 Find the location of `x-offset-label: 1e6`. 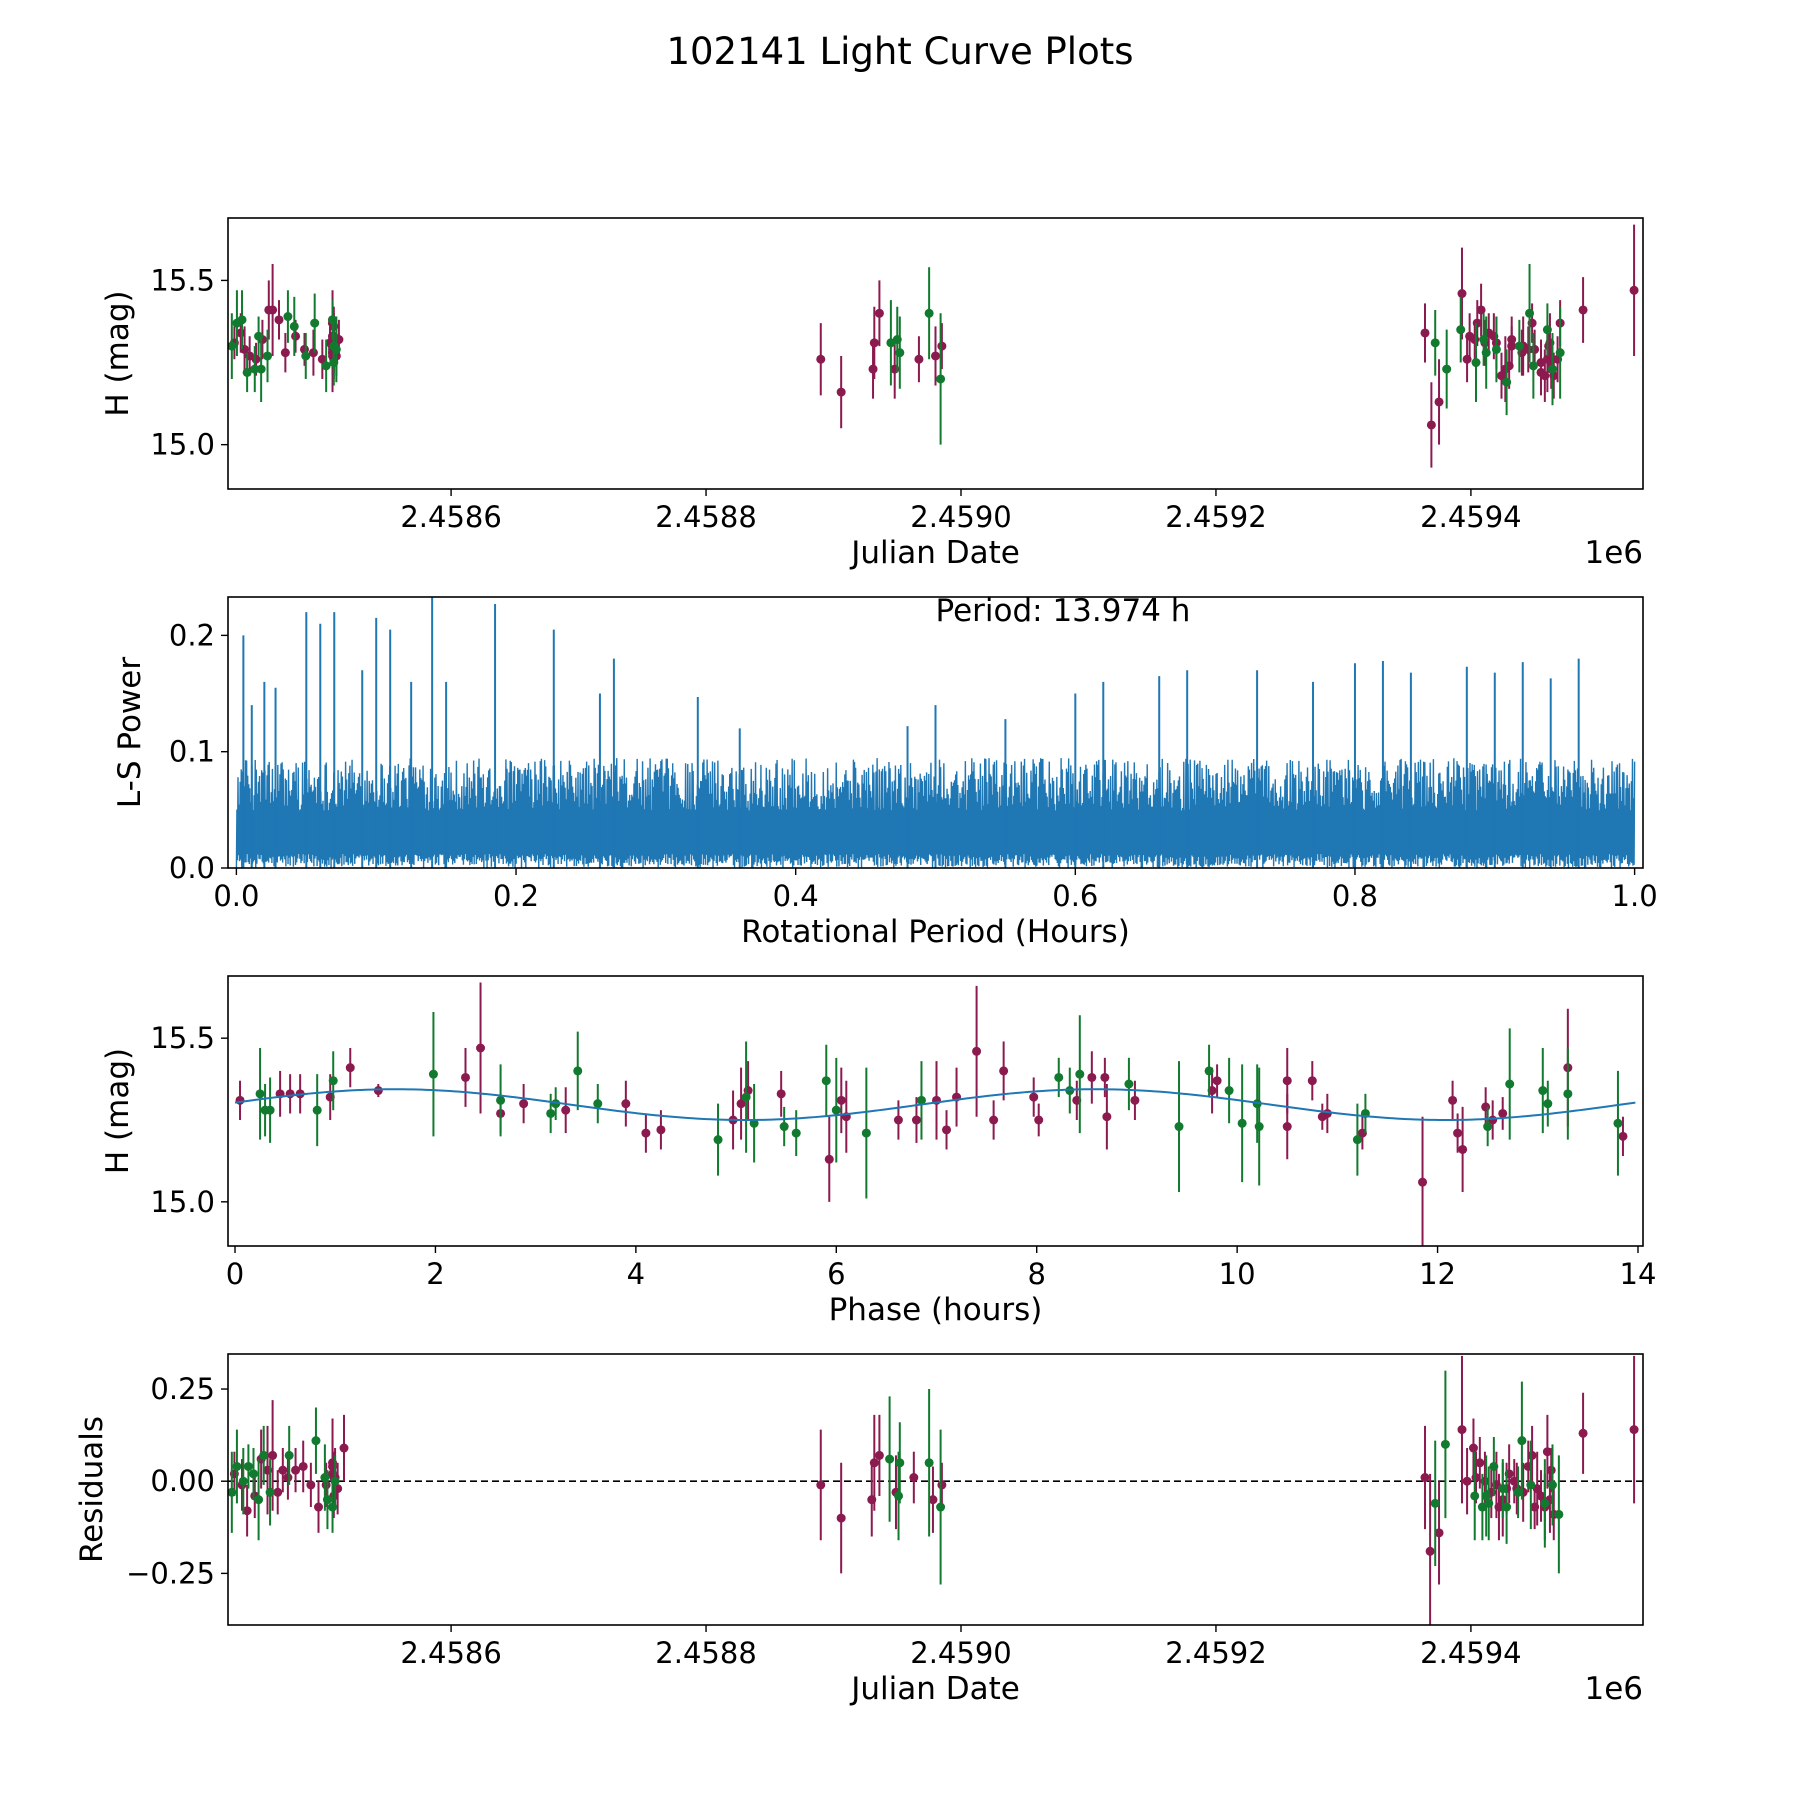

x-offset-label: 1e6 is located at coordinates (1613, 1689).